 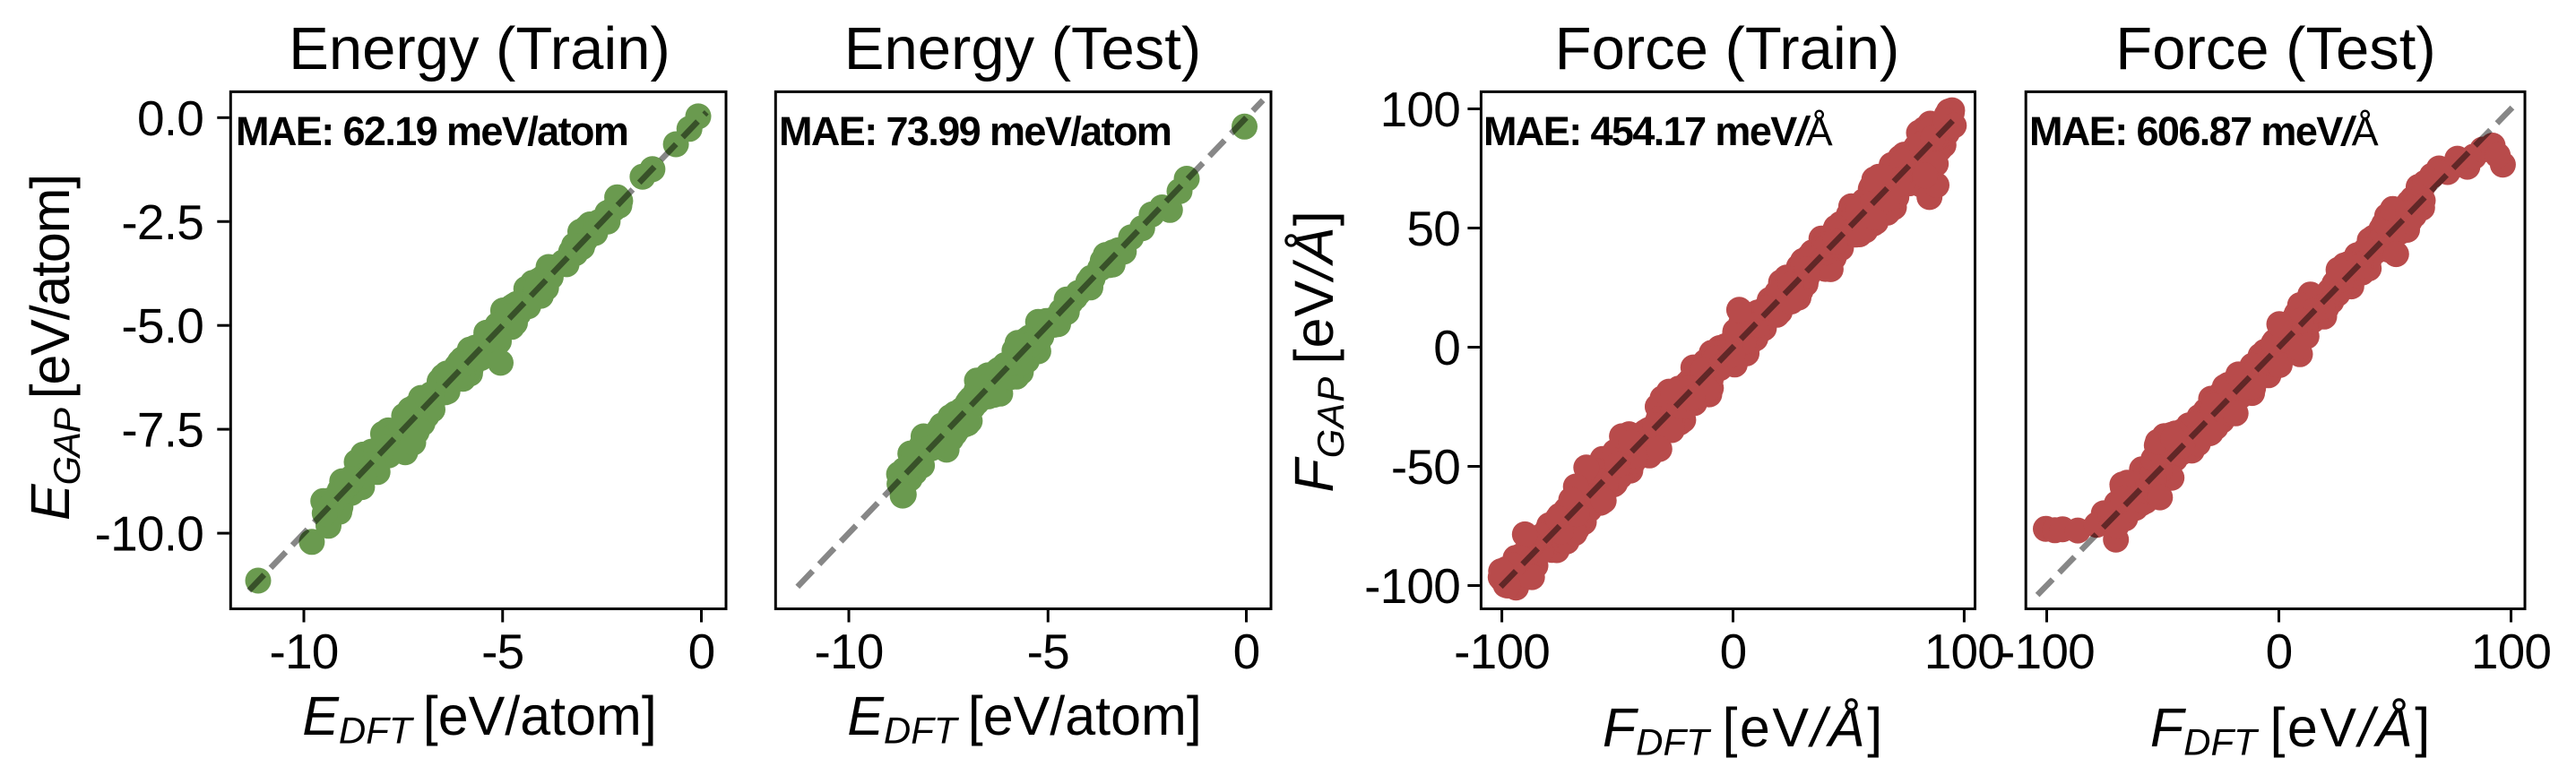 I want to click on svg-text: MAE: 454.17 meV/Å, so click(x=1658, y=131).